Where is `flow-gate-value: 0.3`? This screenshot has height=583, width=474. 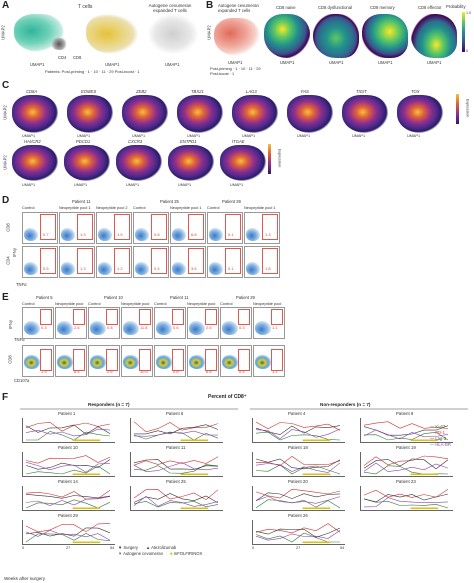
flow-gate-value: 0.3 is located at coordinates (242, 327).